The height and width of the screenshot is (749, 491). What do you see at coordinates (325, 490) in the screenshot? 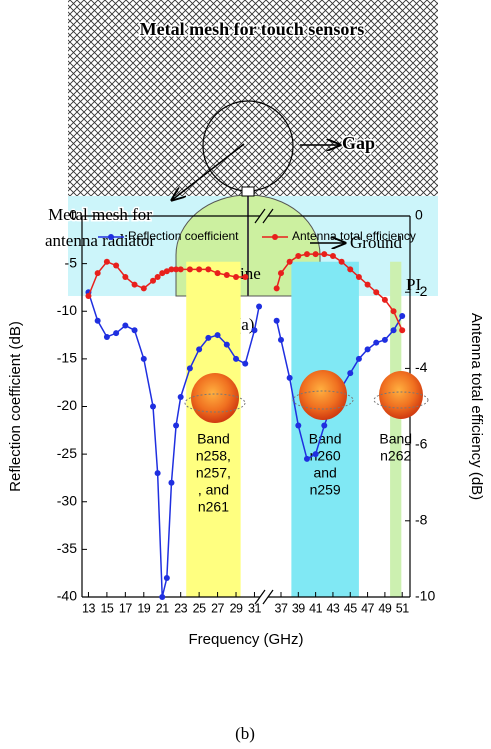
I see `band-label: n259` at bounding box center [325, 490].